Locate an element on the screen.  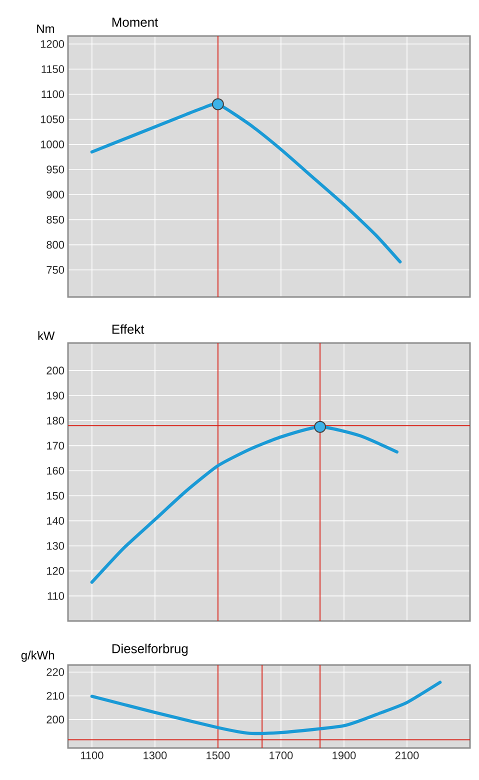
y-tick-label: 150 is located at coordinates (55, 496).